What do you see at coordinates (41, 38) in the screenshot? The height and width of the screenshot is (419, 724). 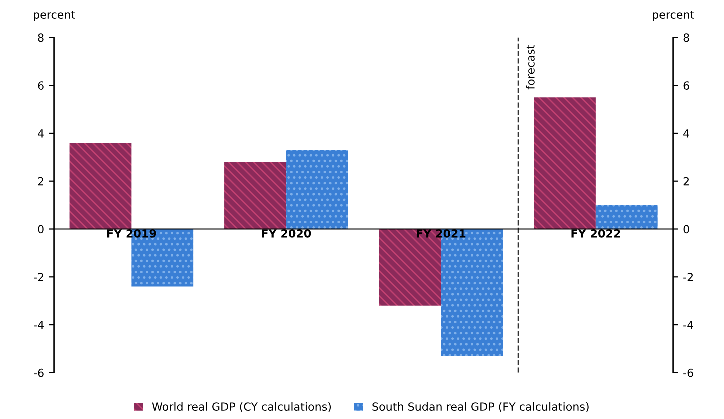 I see `y-tick-label: 8` at bounding box center [41, 38].